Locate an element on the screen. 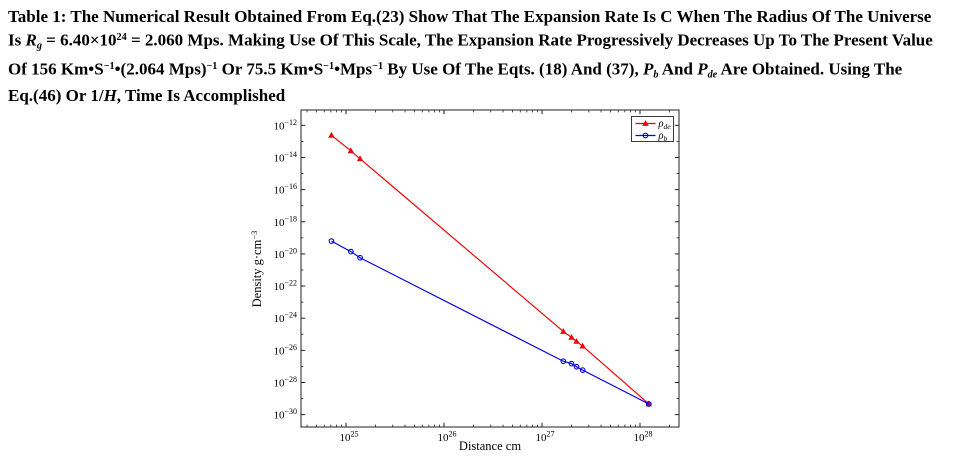 The width and height of the screenshot is (959, 463). svg-text: Density g·cm−3 is located at coordinates (256, 269).